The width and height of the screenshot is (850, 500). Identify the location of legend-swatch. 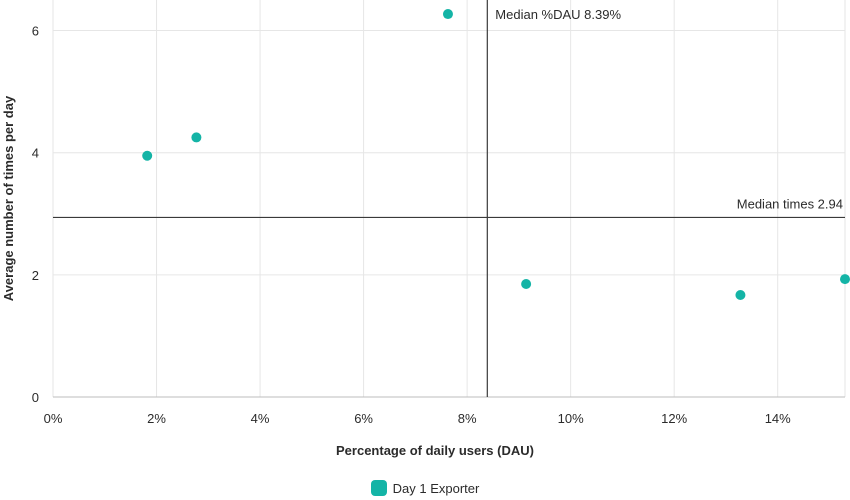
(378, 488).